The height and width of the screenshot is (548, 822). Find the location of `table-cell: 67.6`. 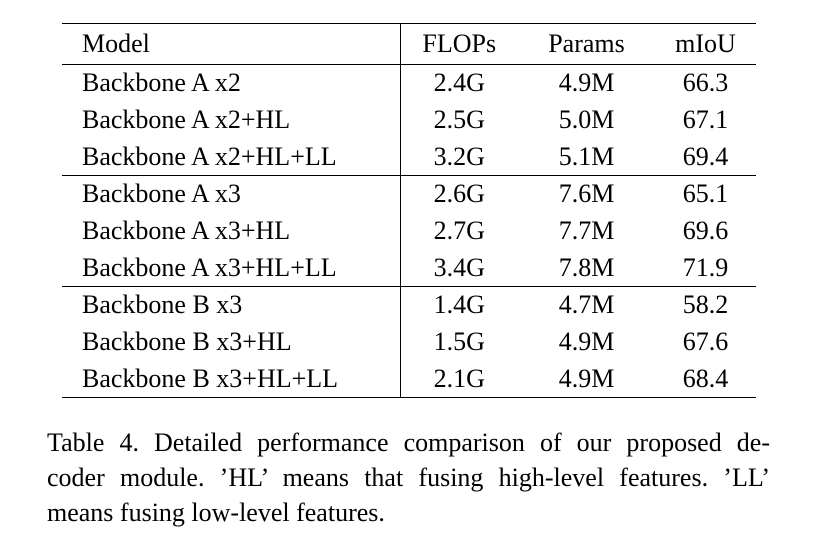

table-cell: 67.6 is located at coordinates (705, 341).